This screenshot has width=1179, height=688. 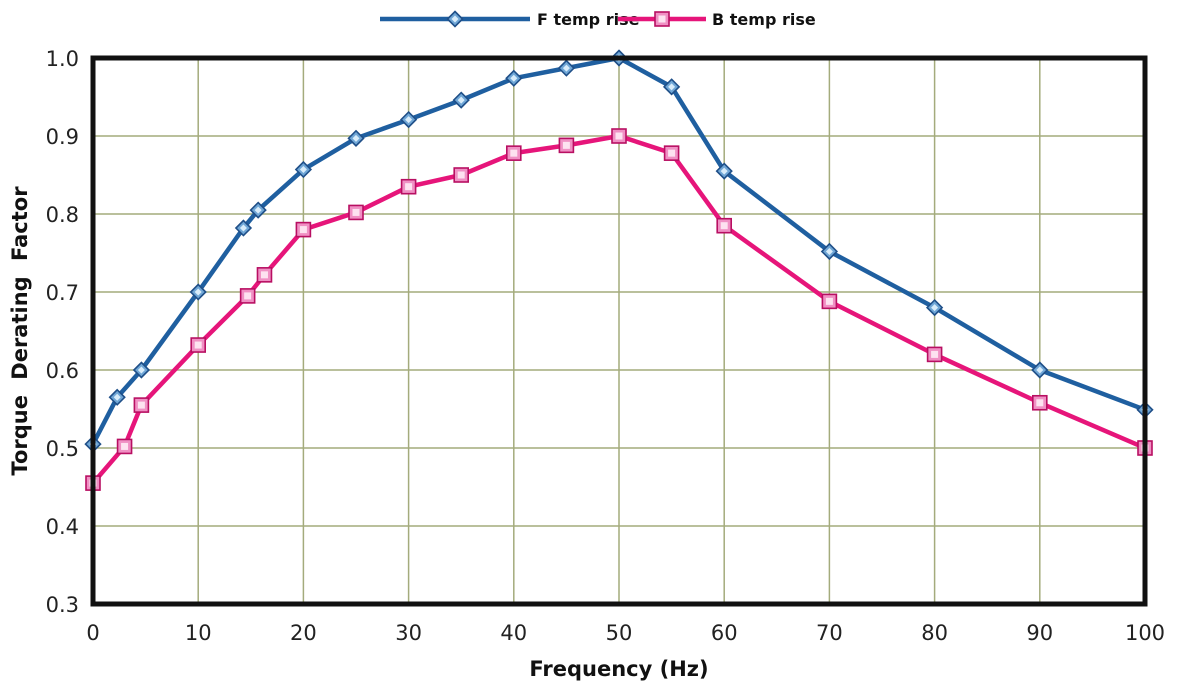 What do you see at coordinates (62, 449) in the screenshot?
I see `y-tick-label: 0.5` at bounding box center [62, 449].